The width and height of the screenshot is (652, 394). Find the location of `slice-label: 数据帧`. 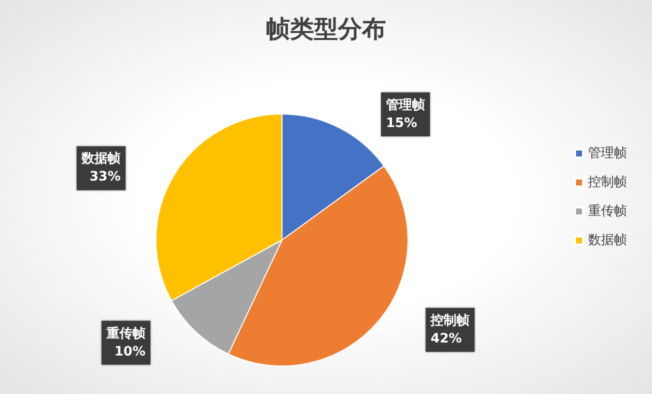

slice-label: 数据帧 is located at coordinates (100, 159).